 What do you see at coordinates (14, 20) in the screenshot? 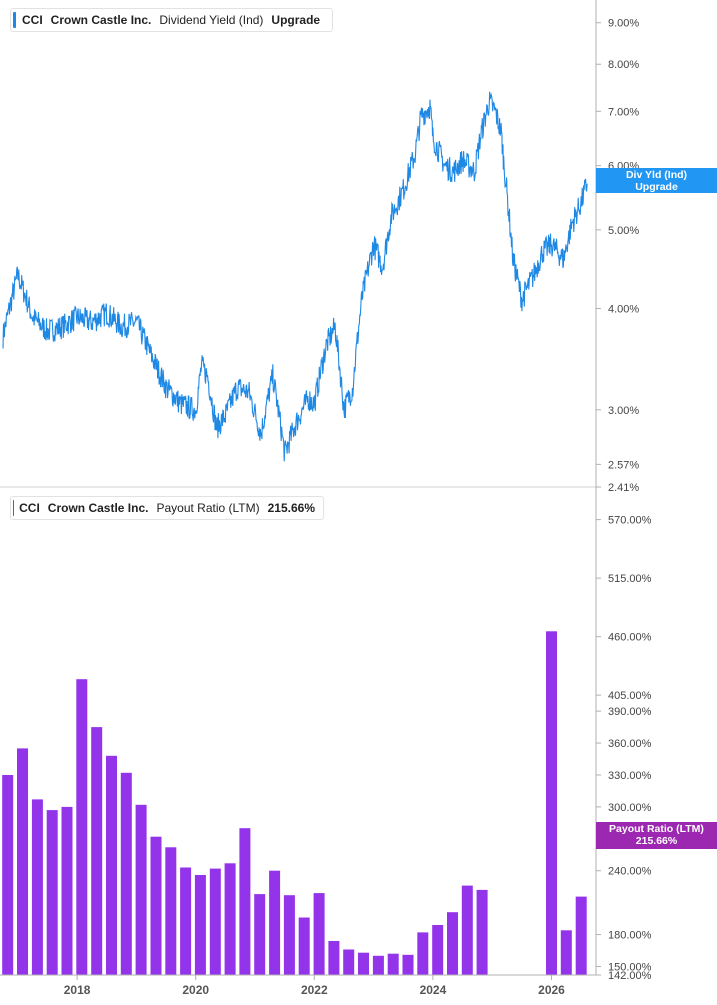
I see `yield-legend-swatch` at bounding box center [14, 20].